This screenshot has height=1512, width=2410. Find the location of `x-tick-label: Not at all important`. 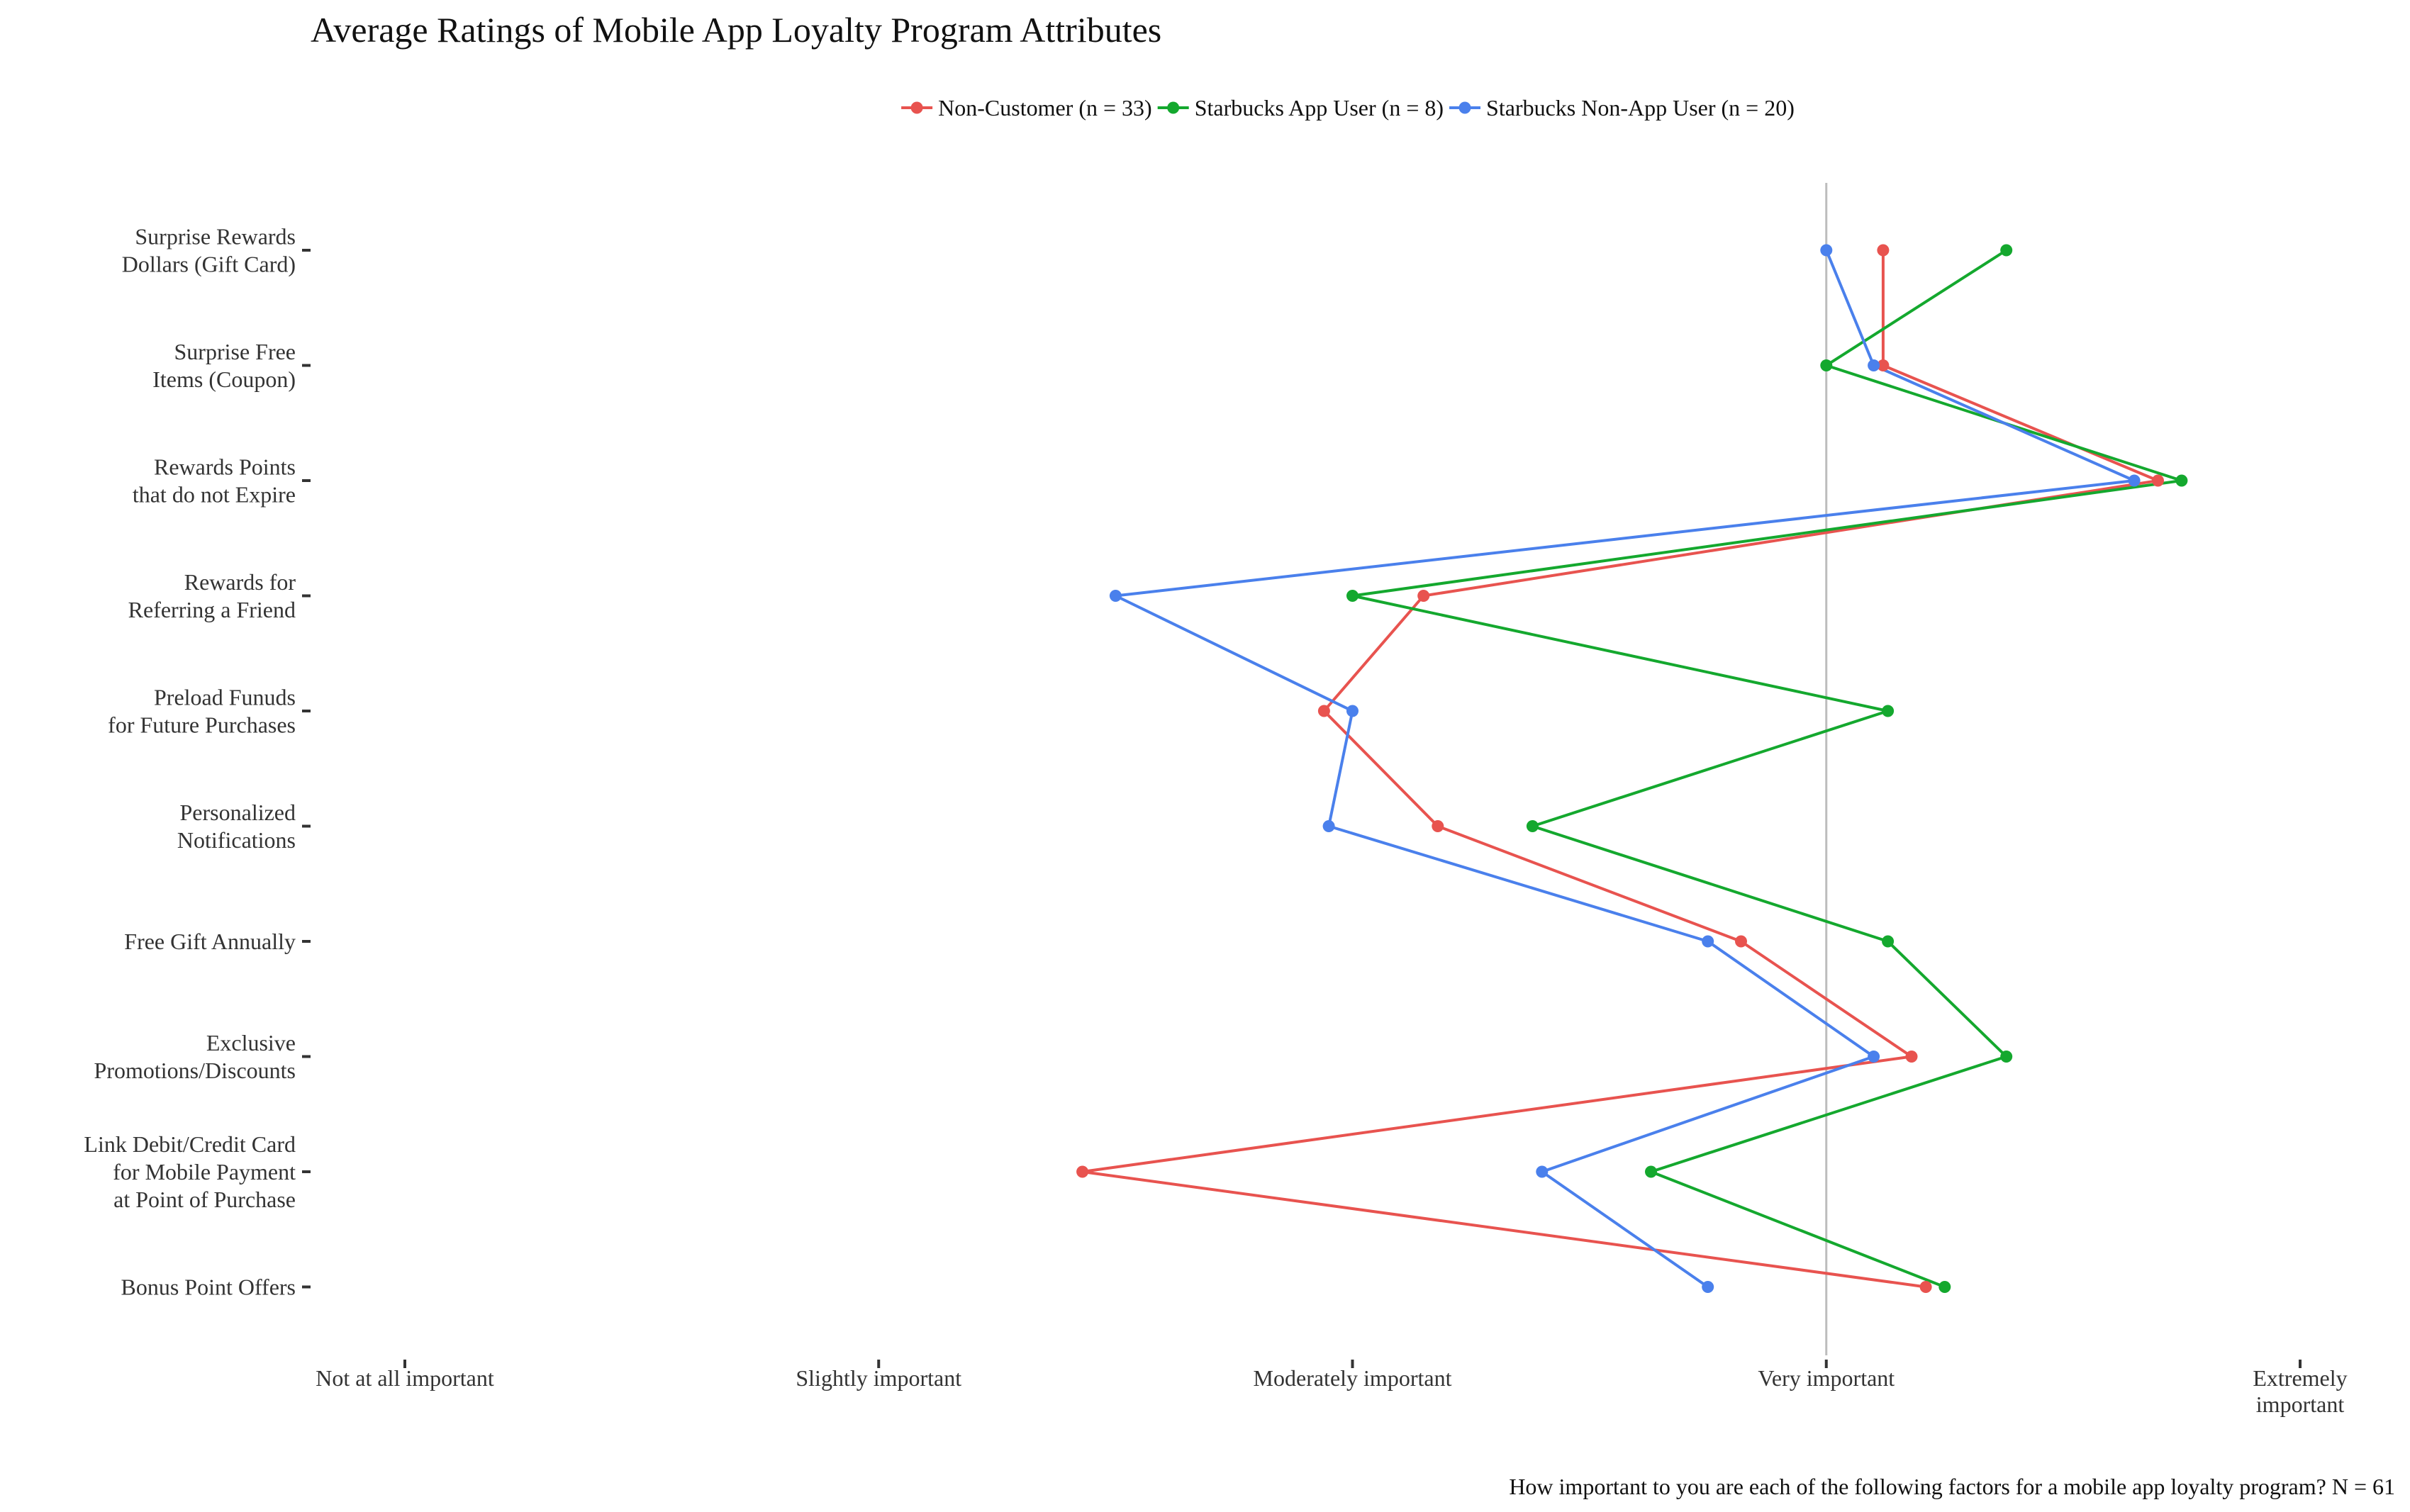

x-tick-label: Not at all important is located at coordinates (405, 1378).